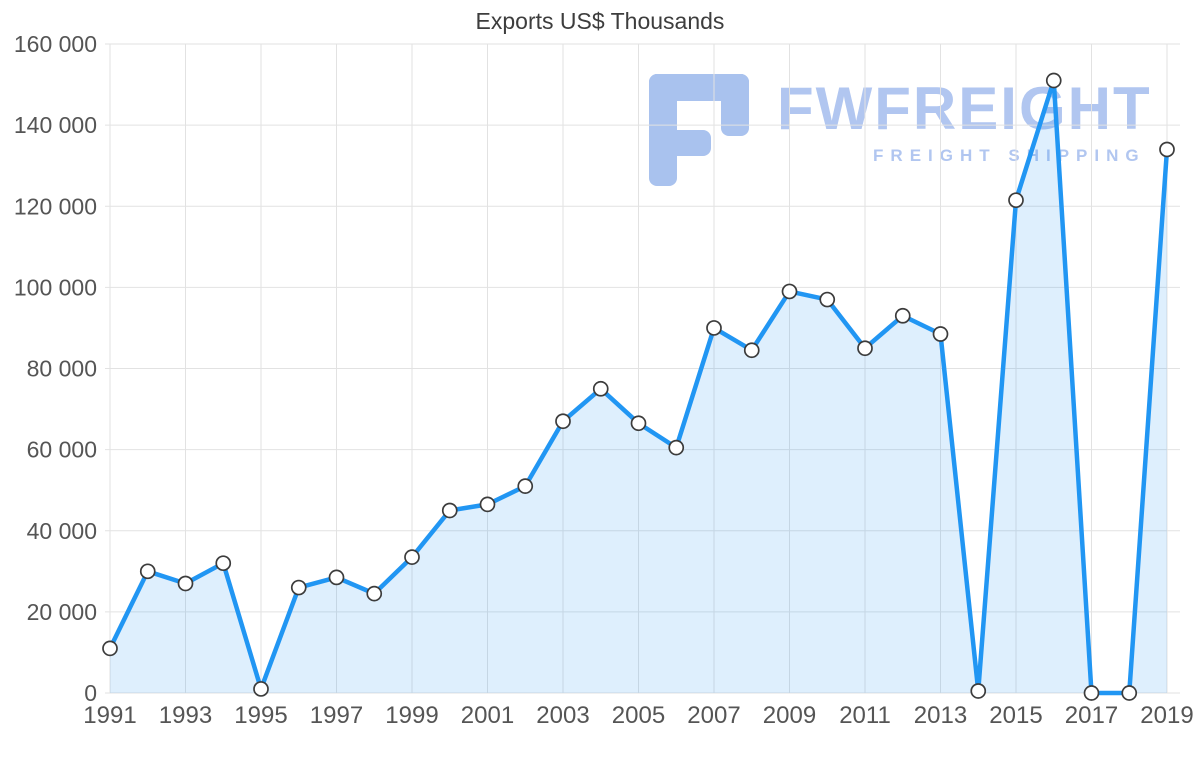 This screenshot has width=1200, height=763. What do you see at coordinates (487, 715) in the screenshot?
I see `x-tick-label: 2001` at bounding box center [487, 715].